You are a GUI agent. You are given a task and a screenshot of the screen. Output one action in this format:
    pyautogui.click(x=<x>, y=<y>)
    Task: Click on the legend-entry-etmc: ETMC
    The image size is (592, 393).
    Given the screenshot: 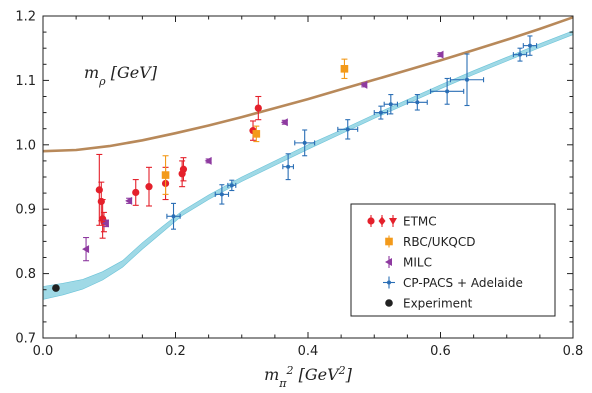 What is the action you would take?
    pyautogui.click(x=402, y=222)
    